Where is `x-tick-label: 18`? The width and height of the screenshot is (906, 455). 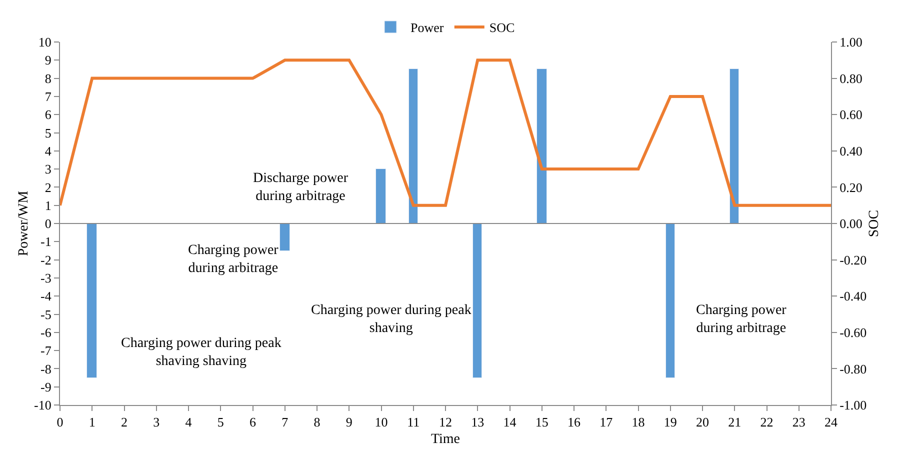
x-tick-label: 18 is located at coordinates (638, 422).